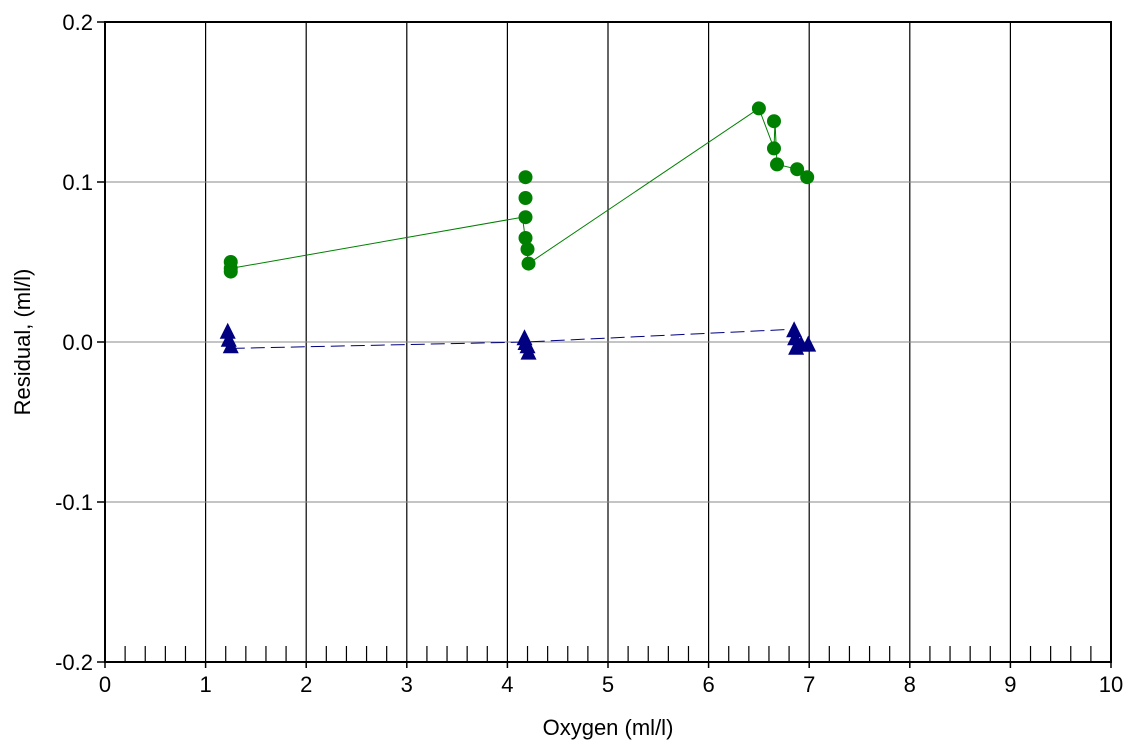 The width and height of the screenshot is (1130, 742). I want to click on y-tick-label: -0.1, so click(74, 502).